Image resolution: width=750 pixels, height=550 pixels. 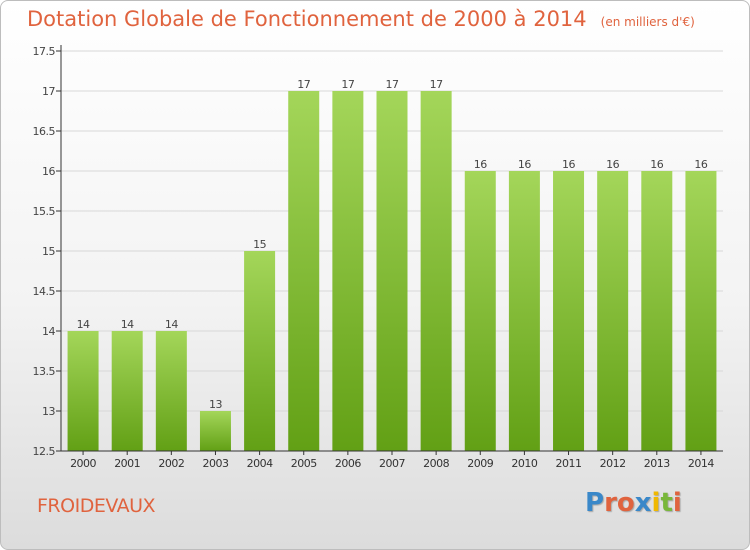 What do you see at coordinates (259, 244) in the screenshot?
I see `data-label: 15` at bounding box center [259, 244].